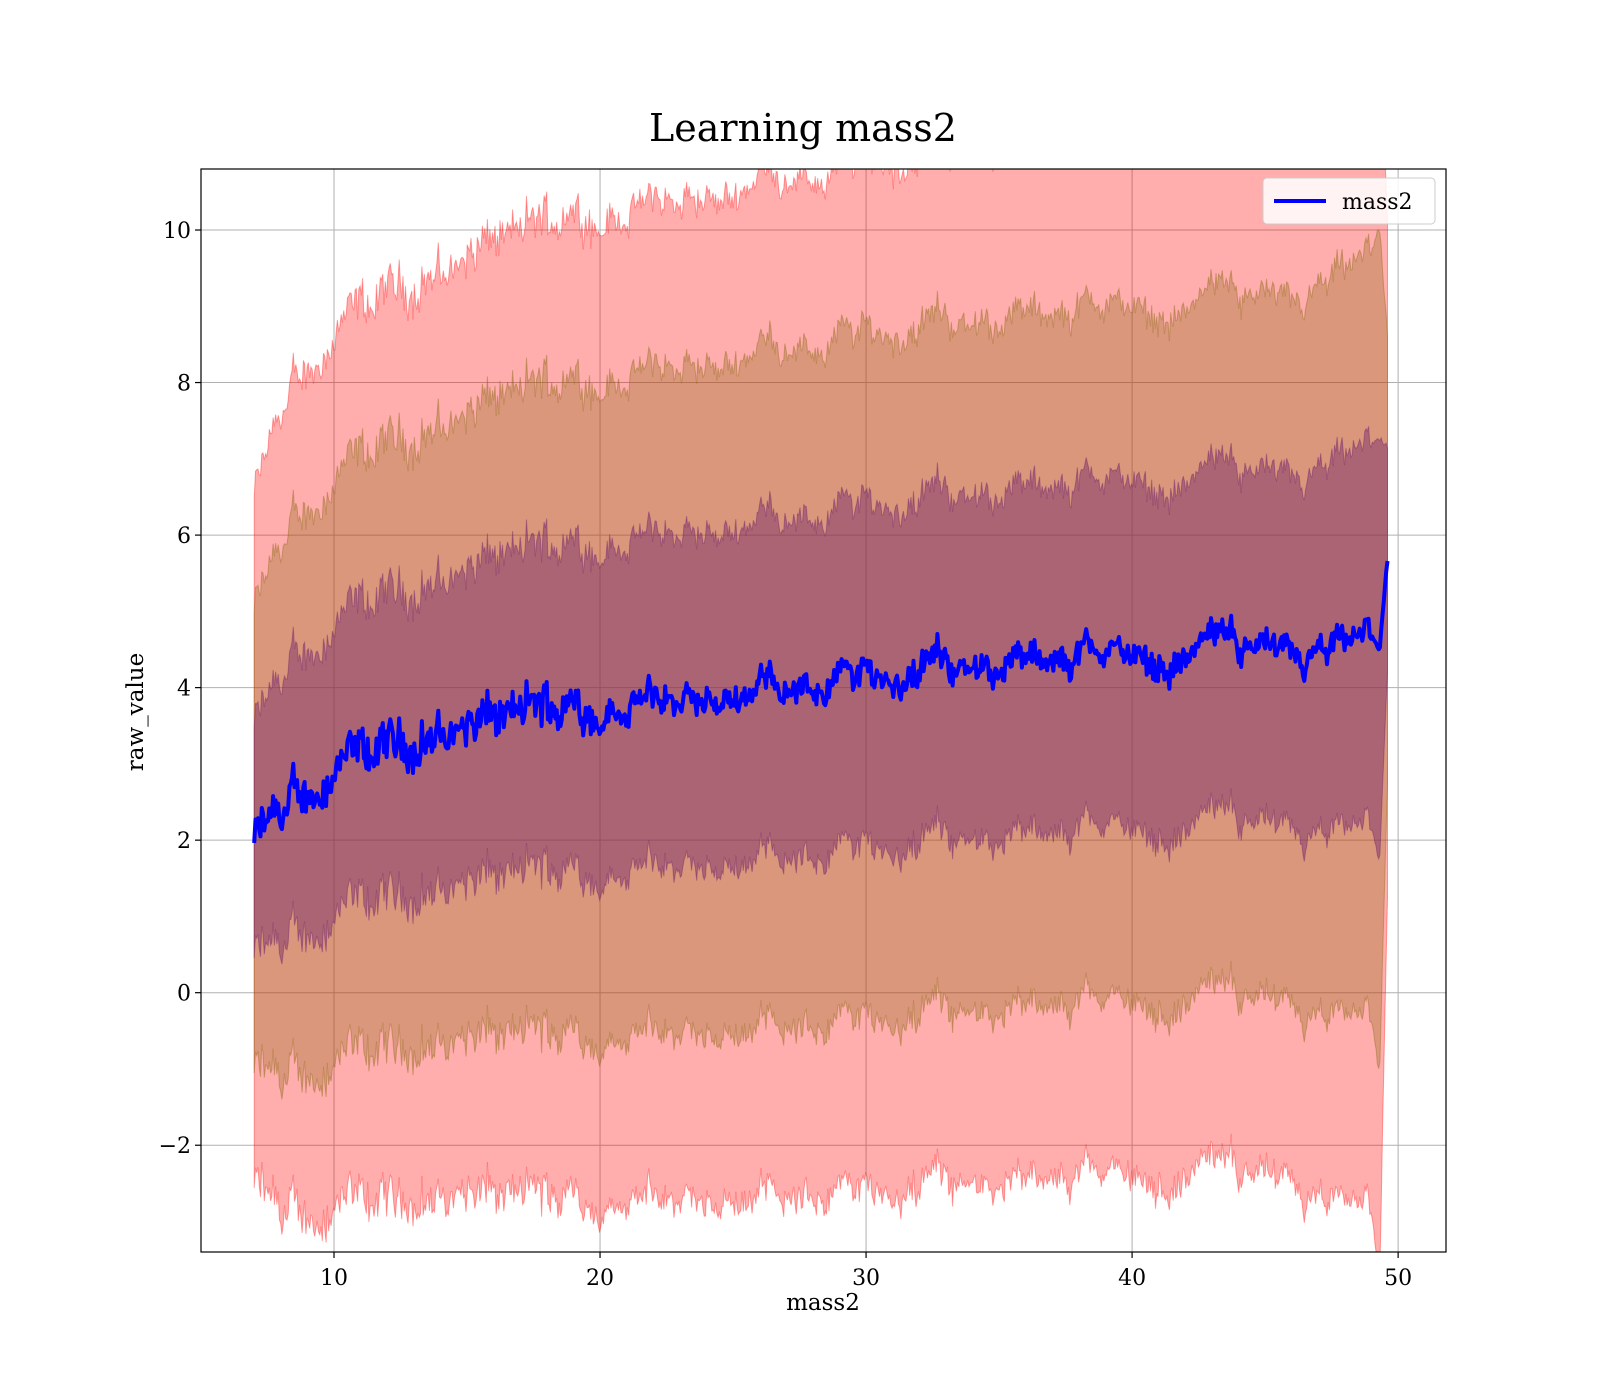 Image resolution: width=1600 pixels, height=1400 pixels. I want to click on legend-label-mass2: mass2, so click(1377, 202).